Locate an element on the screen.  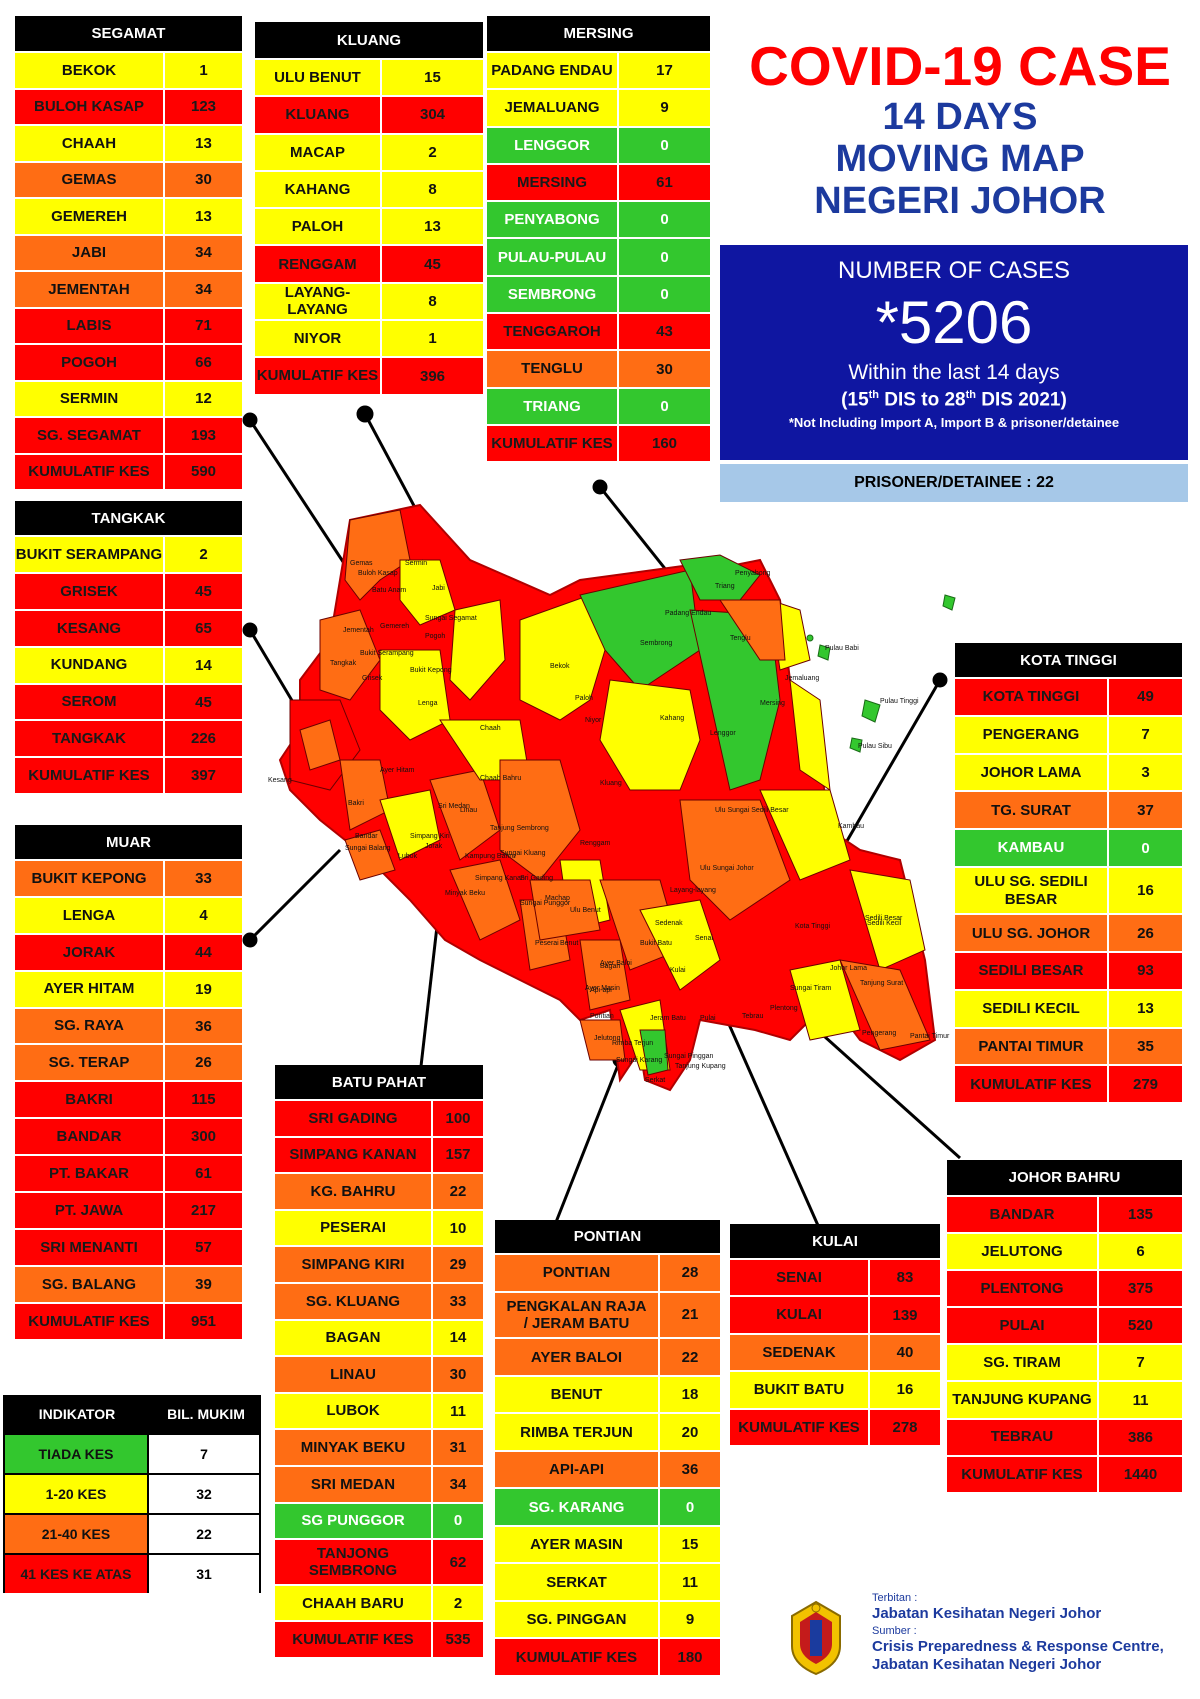
mukim-case-count: 8 is located at coordinates (432, 190).